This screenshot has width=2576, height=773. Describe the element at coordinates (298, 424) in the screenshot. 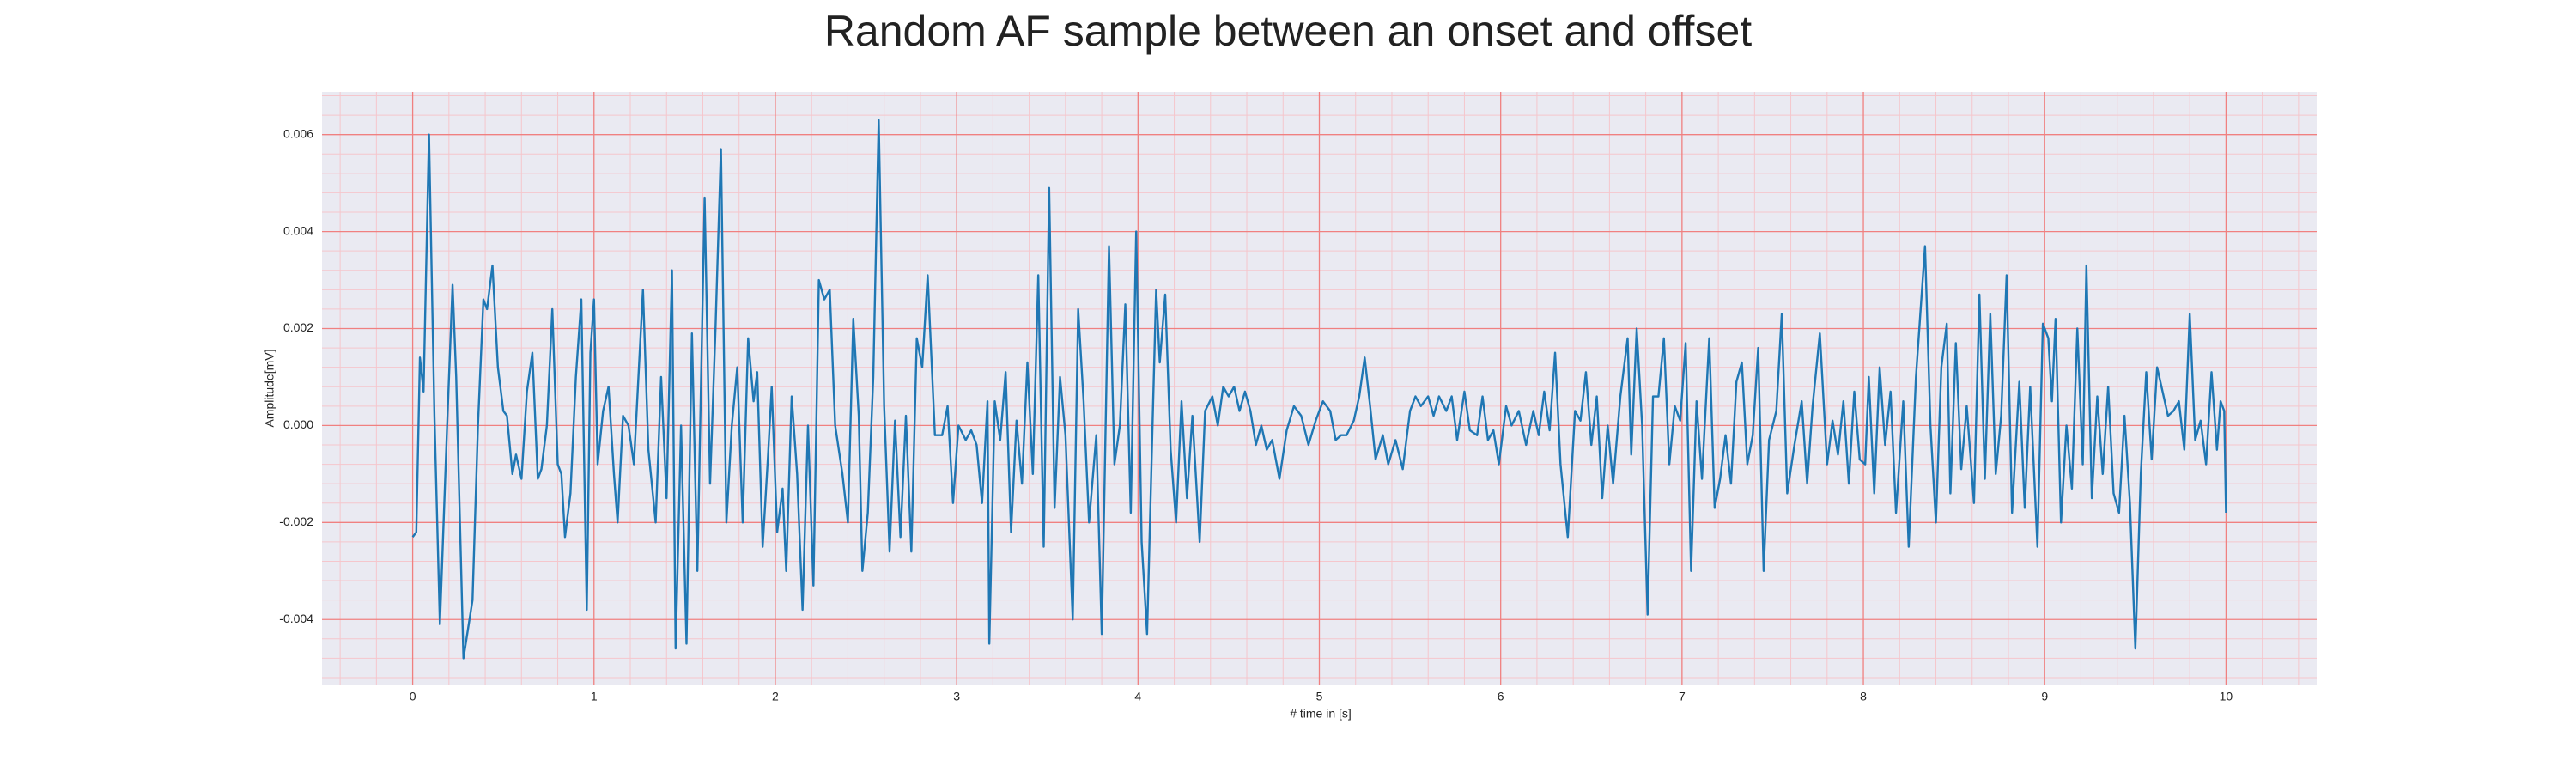

I see `y-tick-label: 0.000` at that location.